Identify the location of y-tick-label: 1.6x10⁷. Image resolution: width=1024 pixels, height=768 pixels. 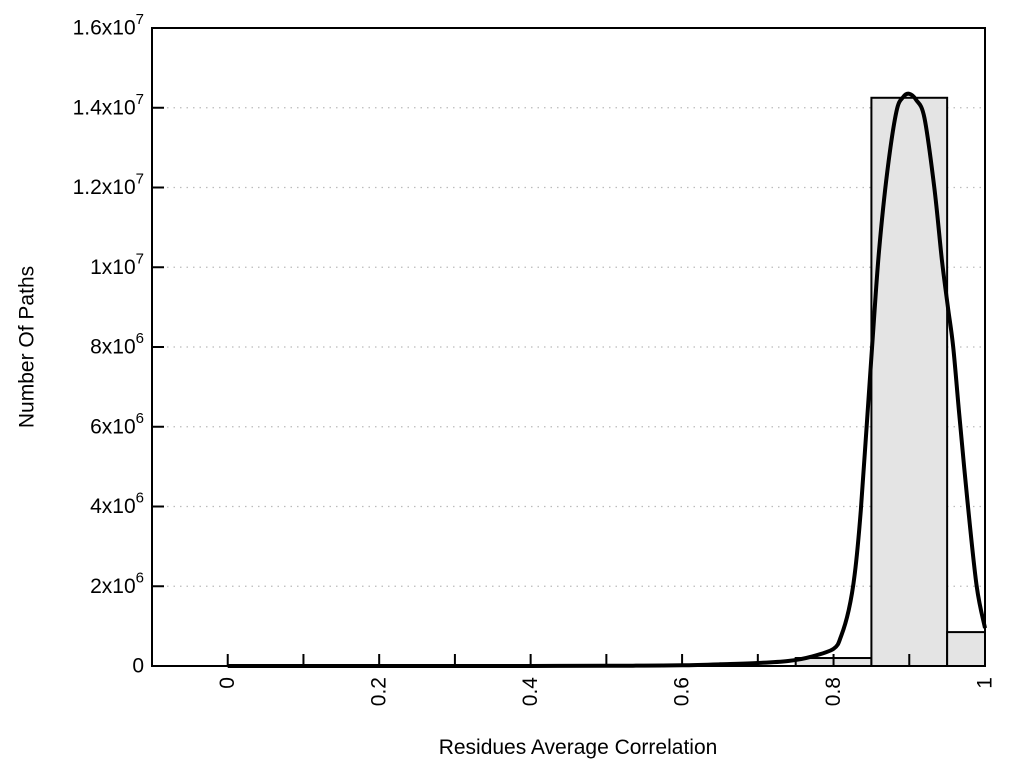
(108, 25).